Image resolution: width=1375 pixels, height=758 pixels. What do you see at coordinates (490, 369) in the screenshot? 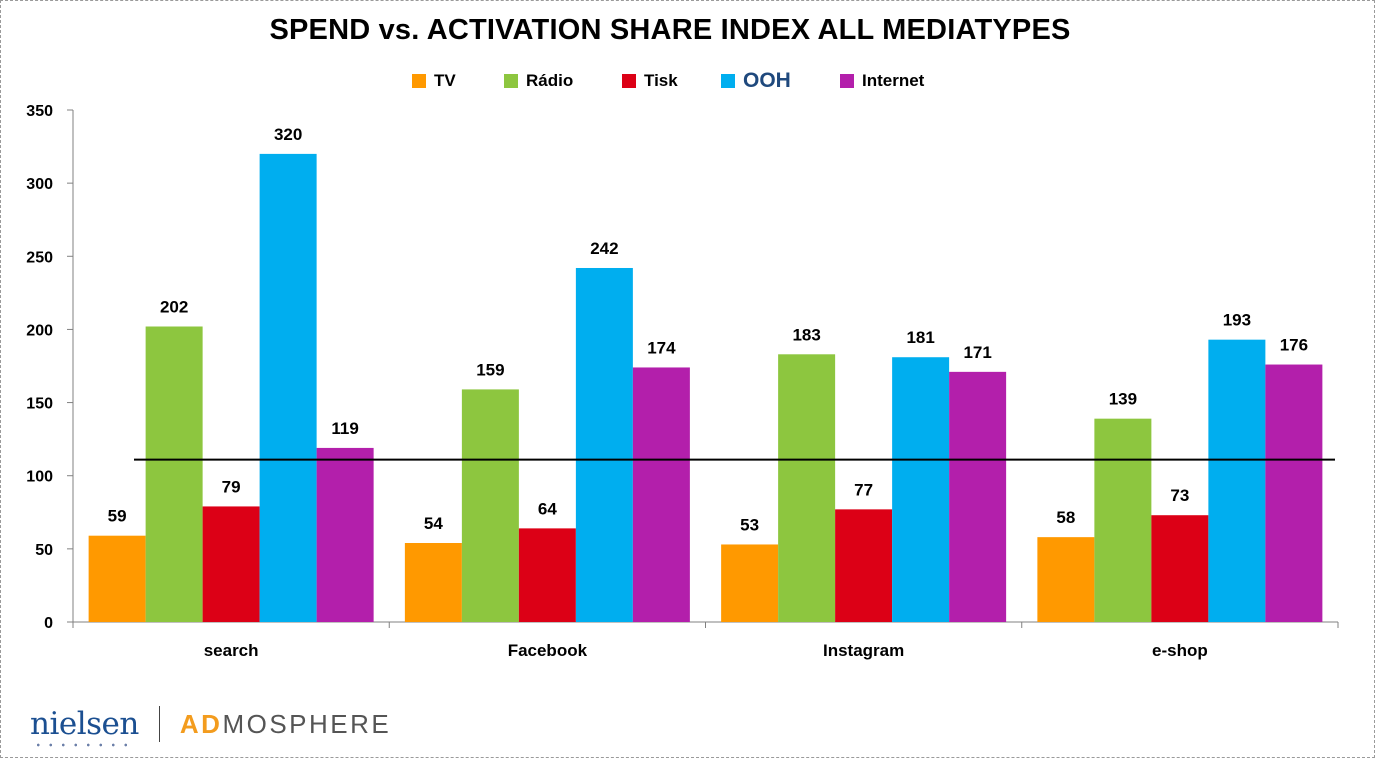
I see `data-label: 159` at bounding box center [490, 369].